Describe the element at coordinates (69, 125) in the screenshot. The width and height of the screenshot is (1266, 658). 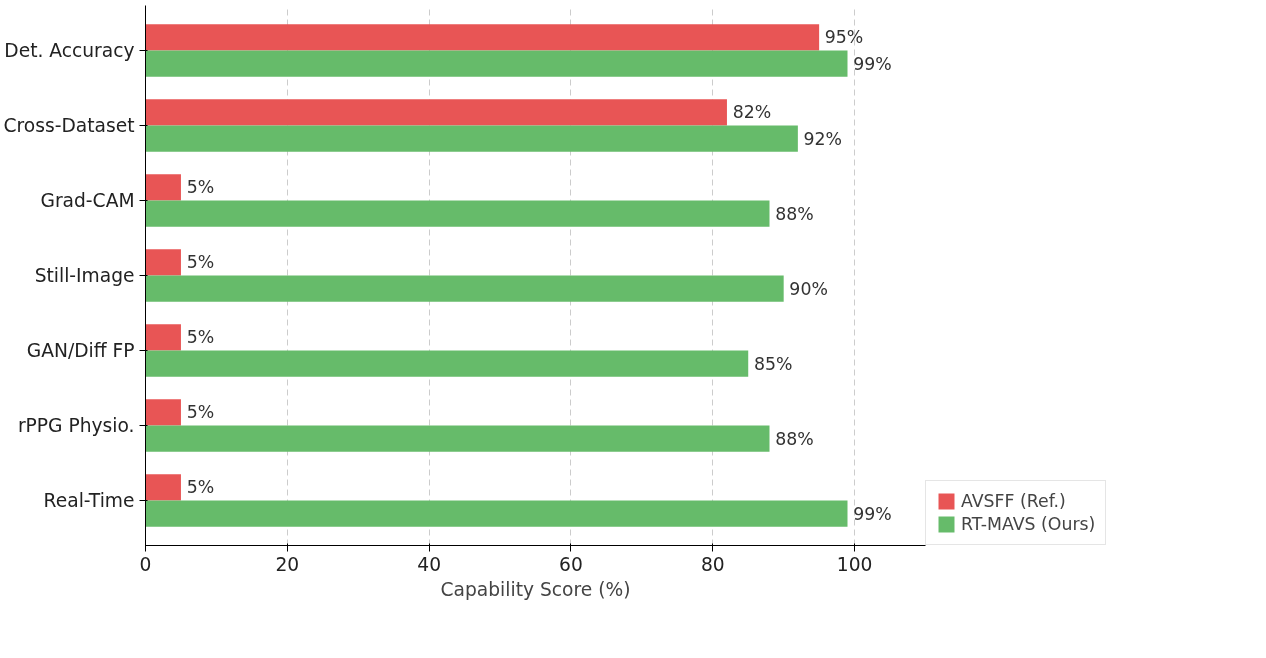
I see `y-tick-label: Cross-Dataset` at that location.